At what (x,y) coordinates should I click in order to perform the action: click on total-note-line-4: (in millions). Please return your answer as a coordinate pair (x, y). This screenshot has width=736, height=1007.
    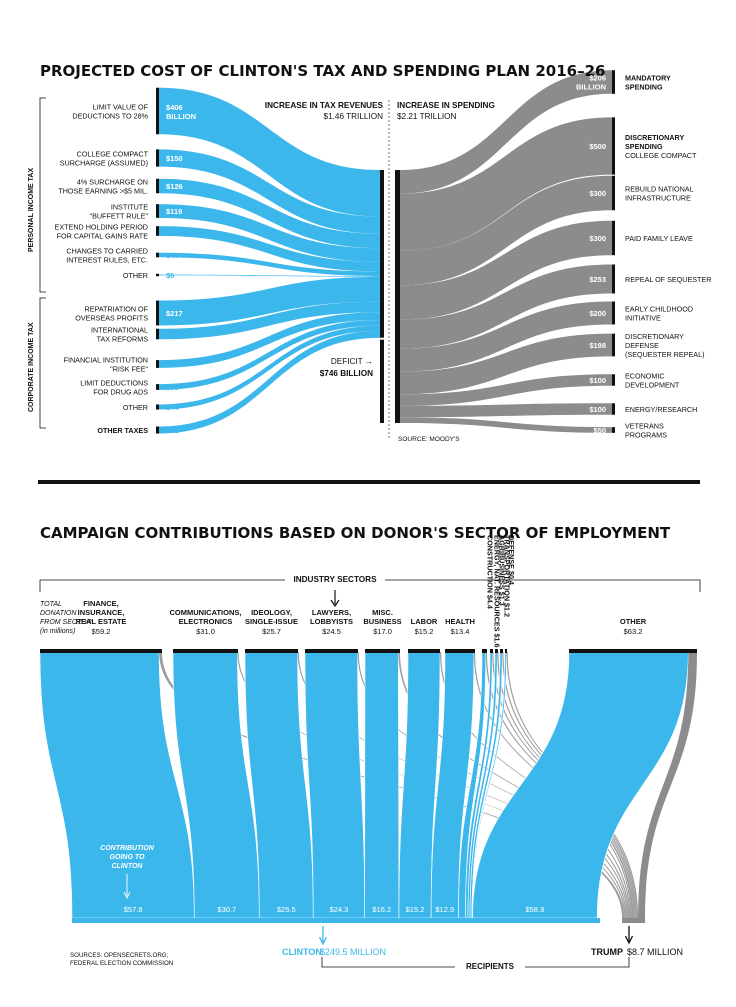
    Looking at the image, I should click on (57, 631).